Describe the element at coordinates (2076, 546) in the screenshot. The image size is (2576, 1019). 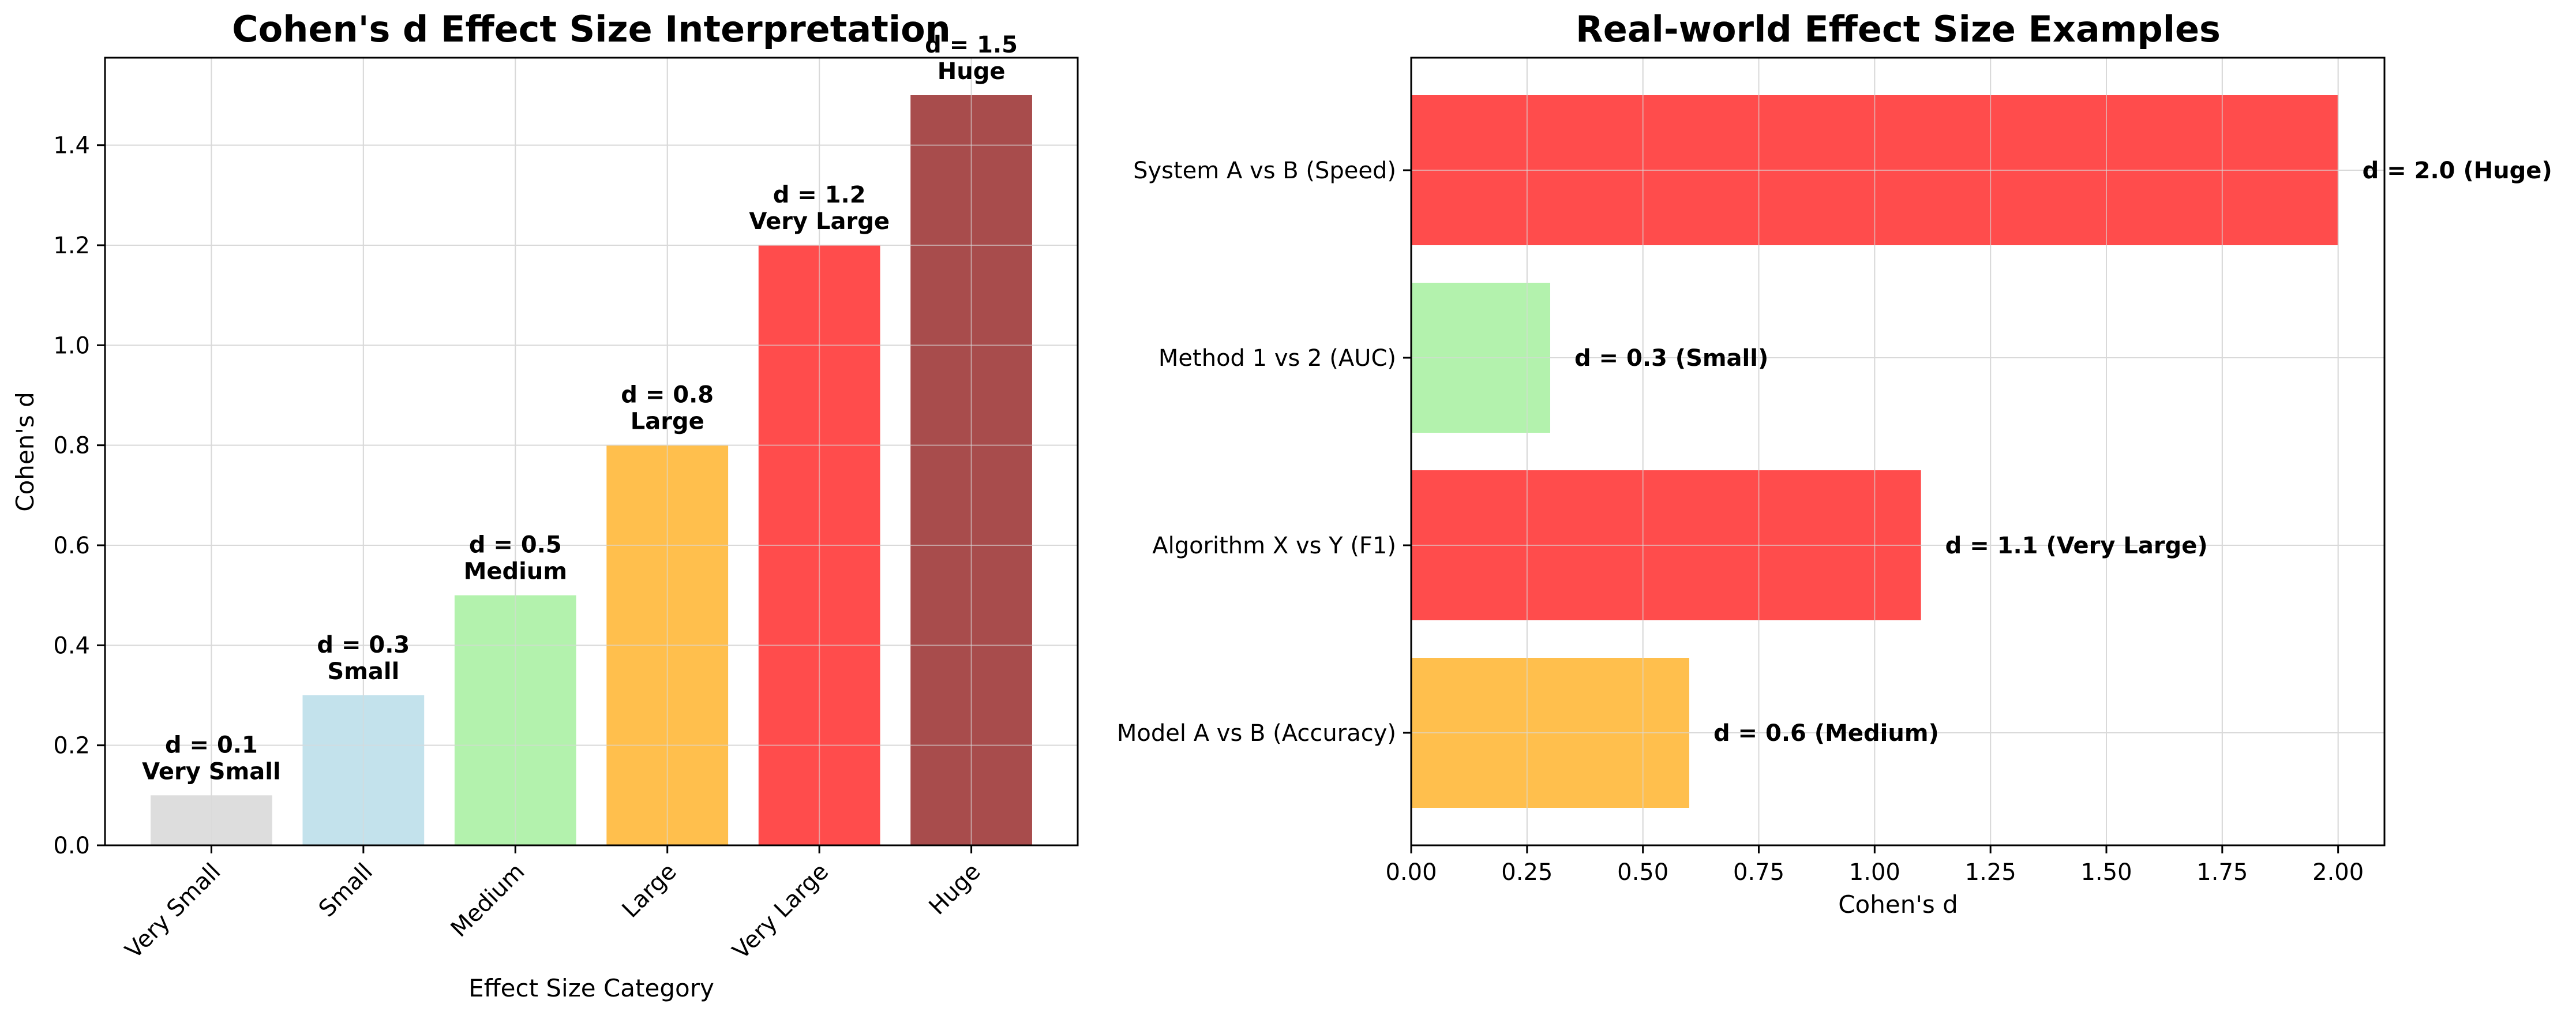
I see `chart2-bar-label: d = 1.1 (Very Large)` at that location.